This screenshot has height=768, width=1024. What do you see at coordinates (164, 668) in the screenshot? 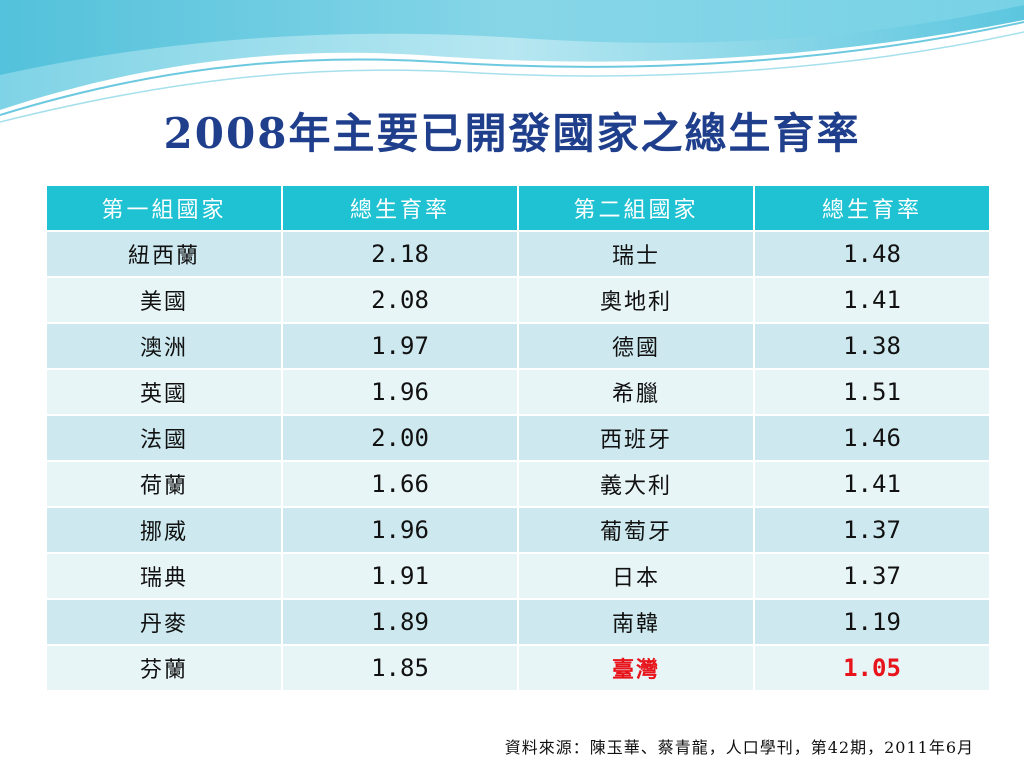
I see `group1-country-cell: 芬蘭` at bounding box center [164, 668].